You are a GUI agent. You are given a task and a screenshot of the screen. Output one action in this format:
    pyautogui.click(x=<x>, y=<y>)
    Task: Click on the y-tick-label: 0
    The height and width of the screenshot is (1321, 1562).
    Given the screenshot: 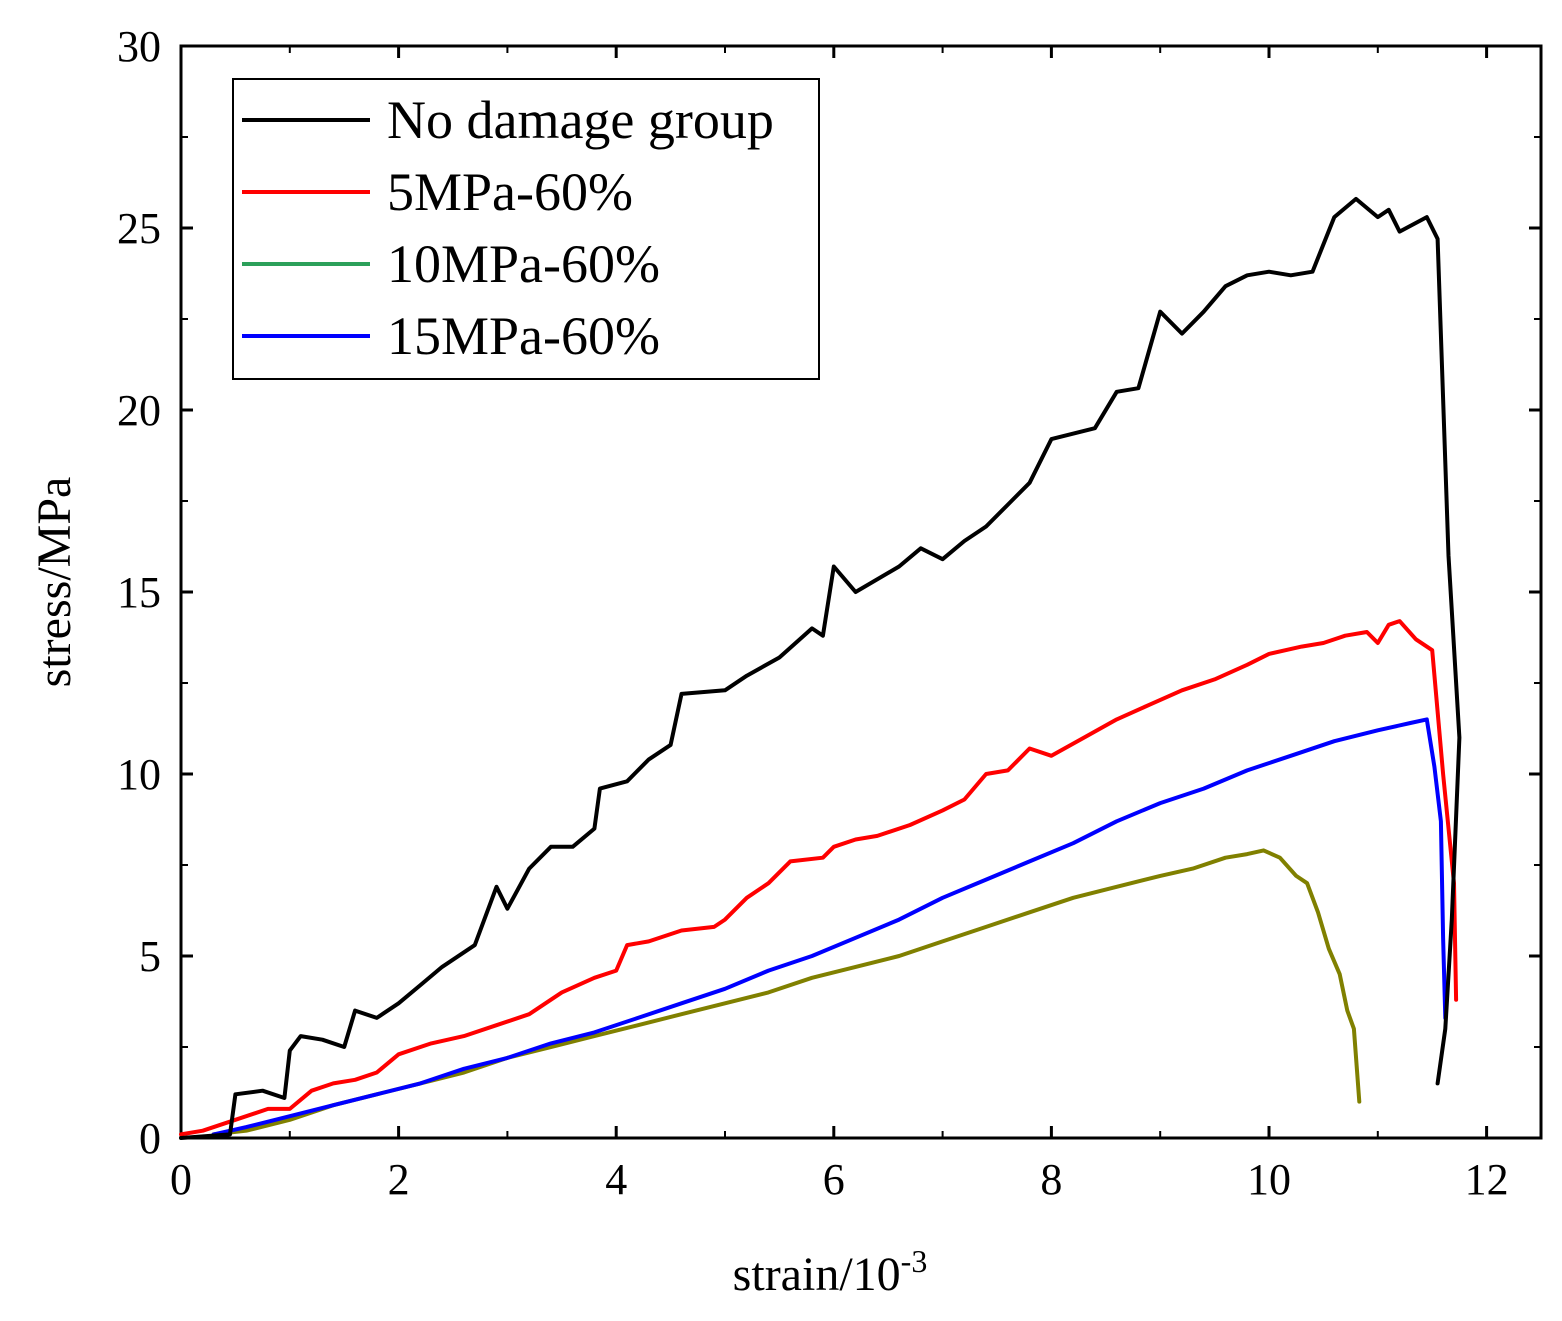 What is the action you would take?
    pyautogui.click(x=150, y=1138)
    